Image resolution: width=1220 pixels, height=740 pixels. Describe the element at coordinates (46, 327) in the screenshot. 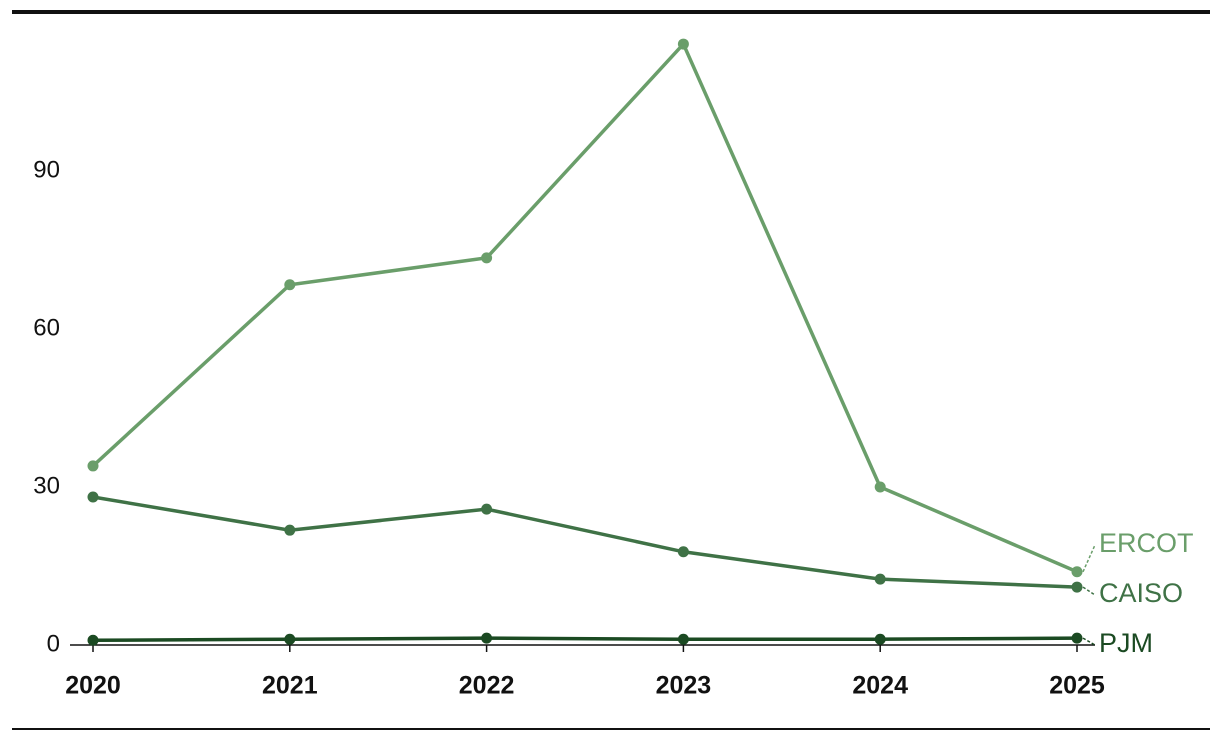

I see `y-tick-label: 60` at that location.